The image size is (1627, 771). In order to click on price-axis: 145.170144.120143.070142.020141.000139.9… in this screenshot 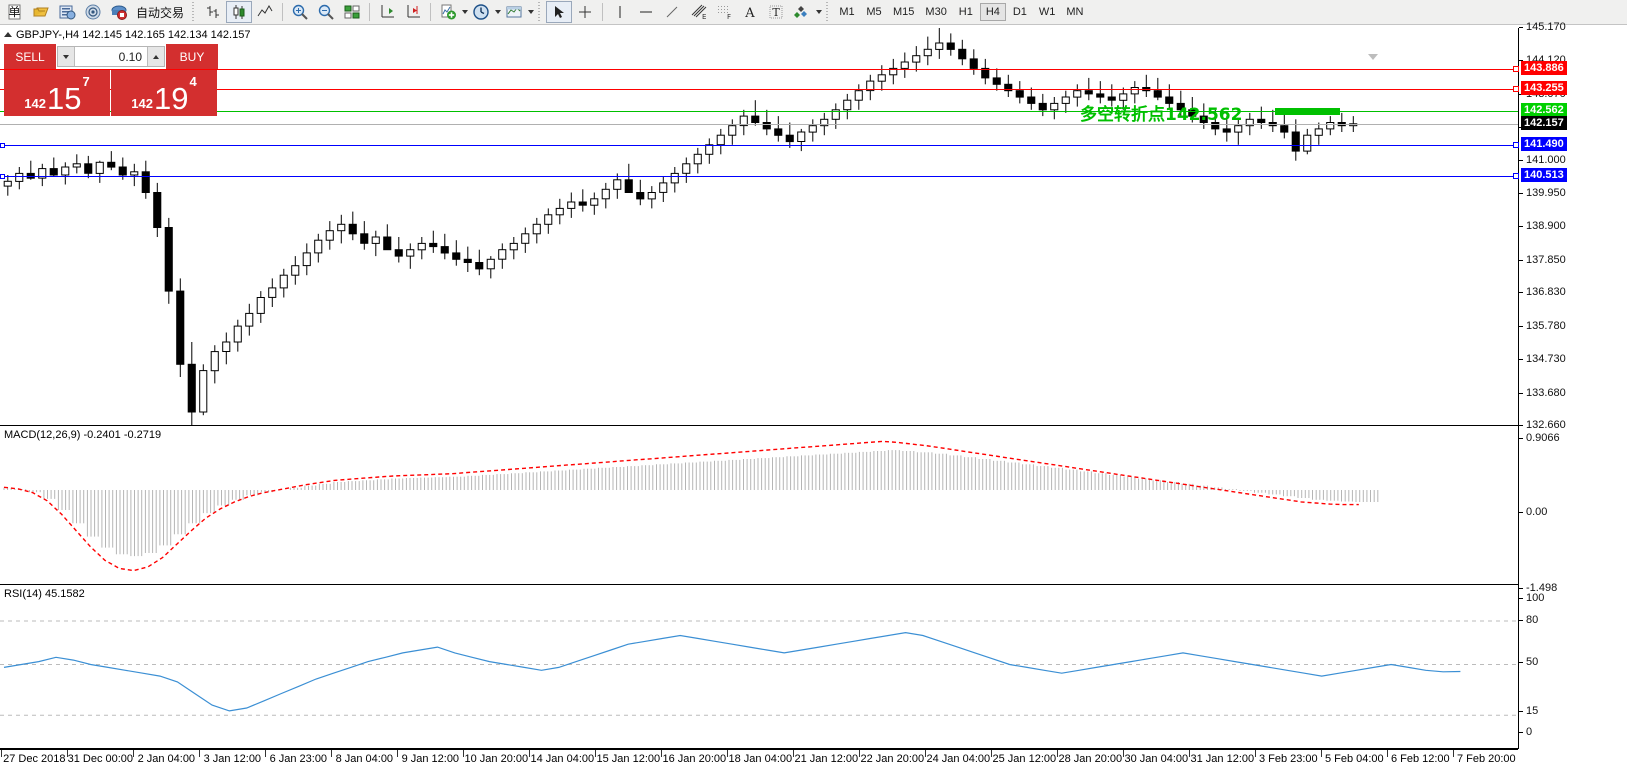, I will do `click(1570, 385)`.